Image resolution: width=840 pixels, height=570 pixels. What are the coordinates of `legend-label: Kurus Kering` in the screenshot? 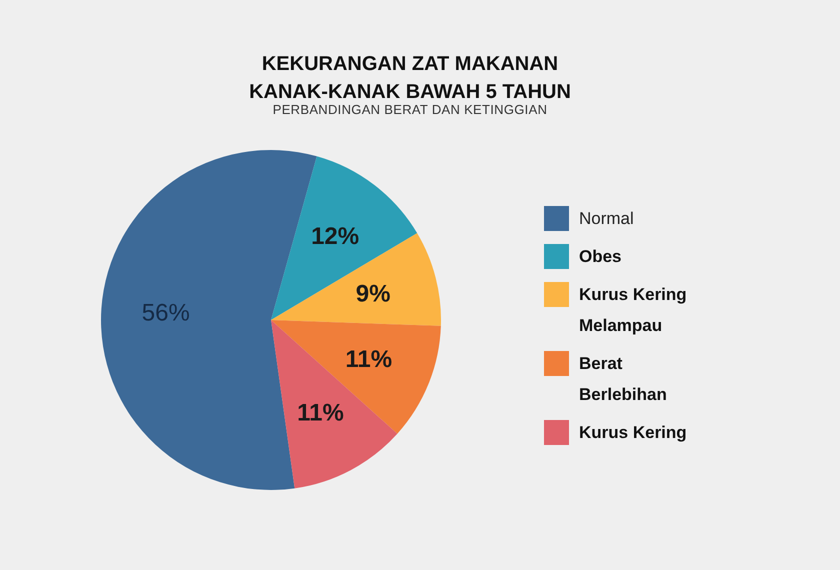 It's located at (633, 433).